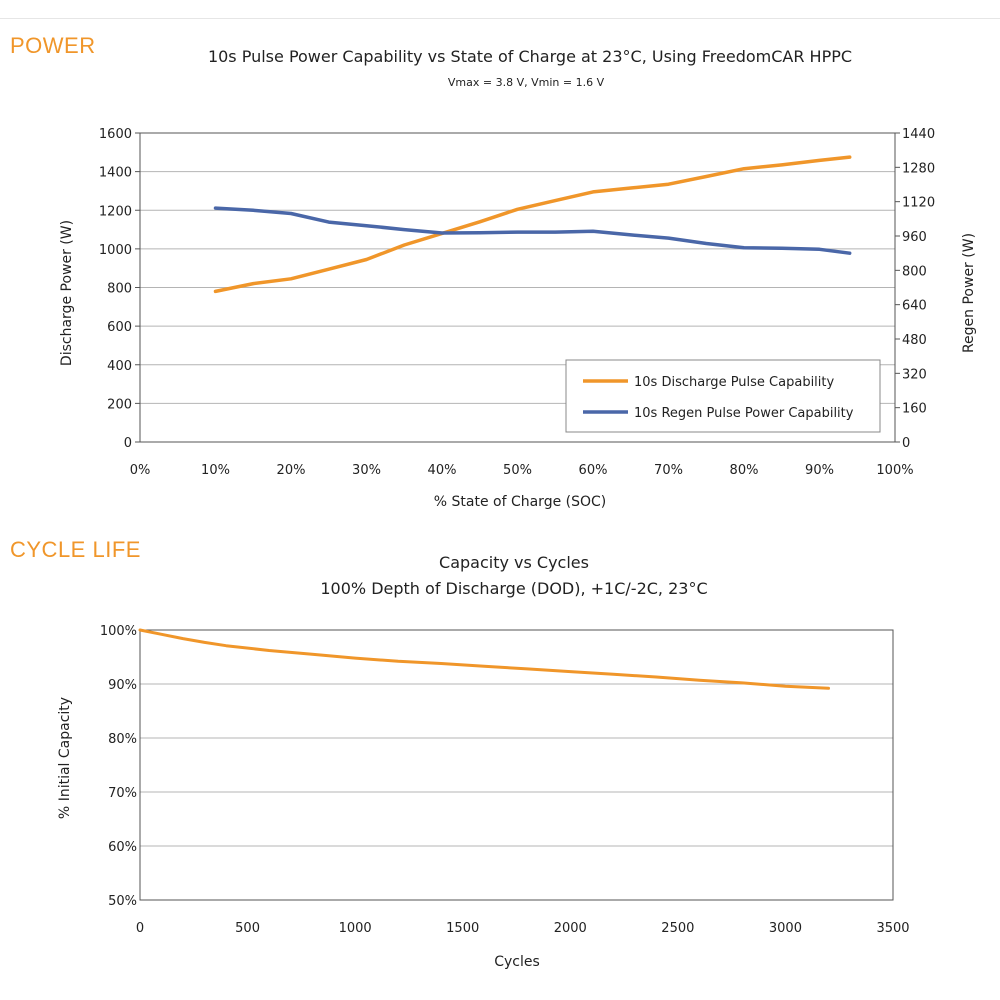 The image size is (1000, 1000). What do you see at coordinates (484, 659) in the screenshot?
I see `capacity-series-line` at bounding box center [484, 659].